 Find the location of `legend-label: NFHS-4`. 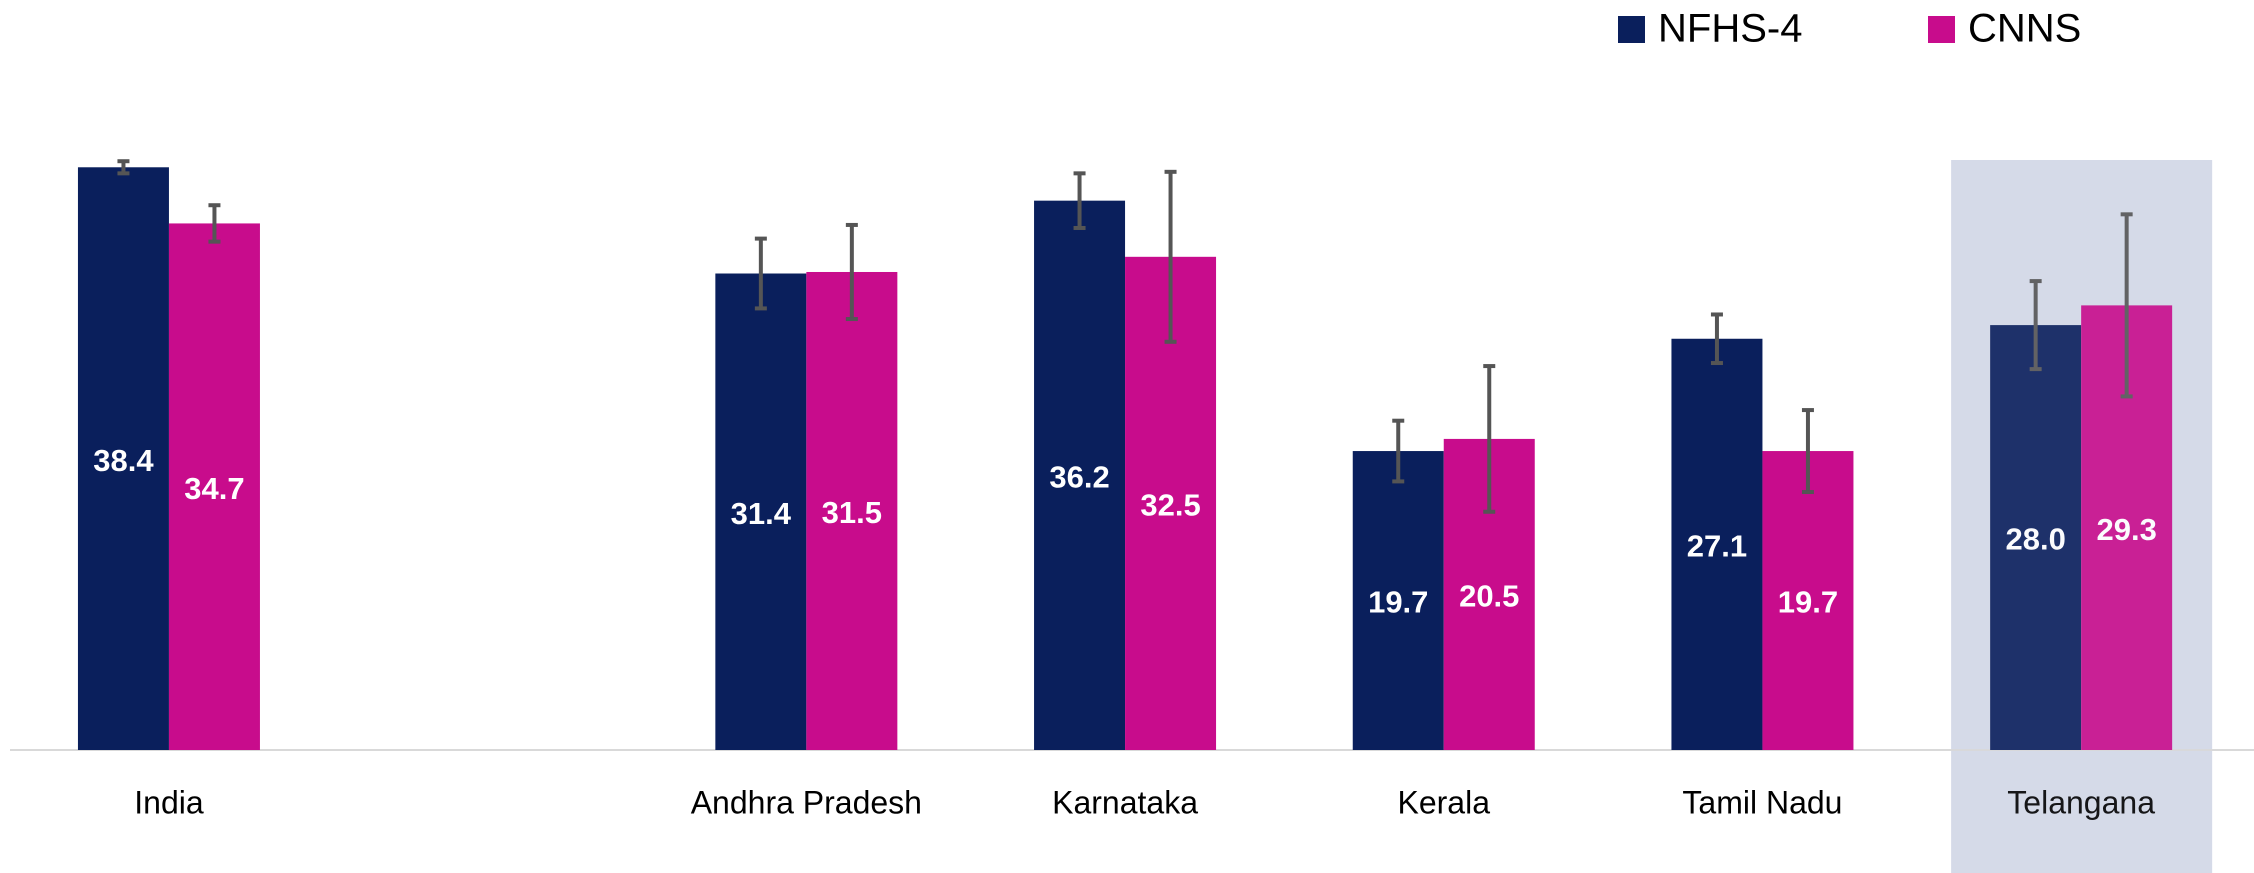

legend-label: NFHS-4 is located at coordinates (1730, 29).